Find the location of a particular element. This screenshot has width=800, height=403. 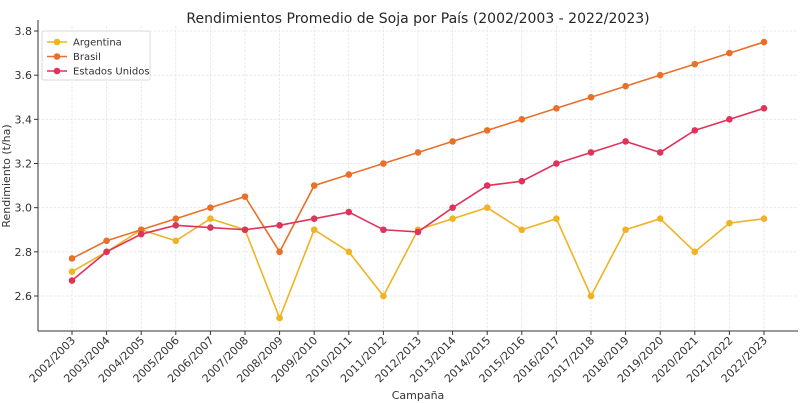

legend-box is located at coordinates (96, 55).